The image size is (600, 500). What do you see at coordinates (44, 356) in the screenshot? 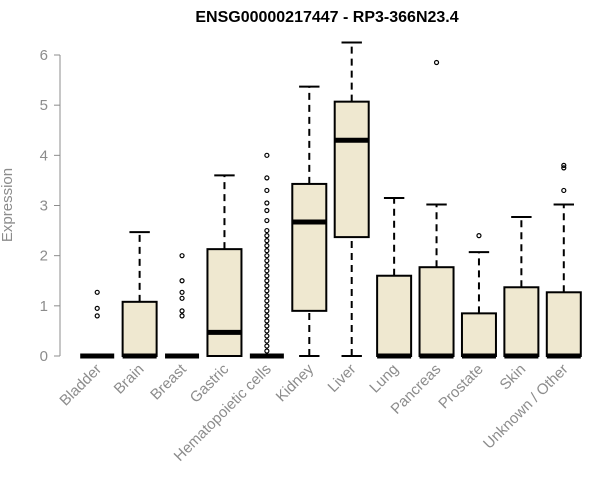
I see `y-tick-label: 0` at bounding box center [44, 356].